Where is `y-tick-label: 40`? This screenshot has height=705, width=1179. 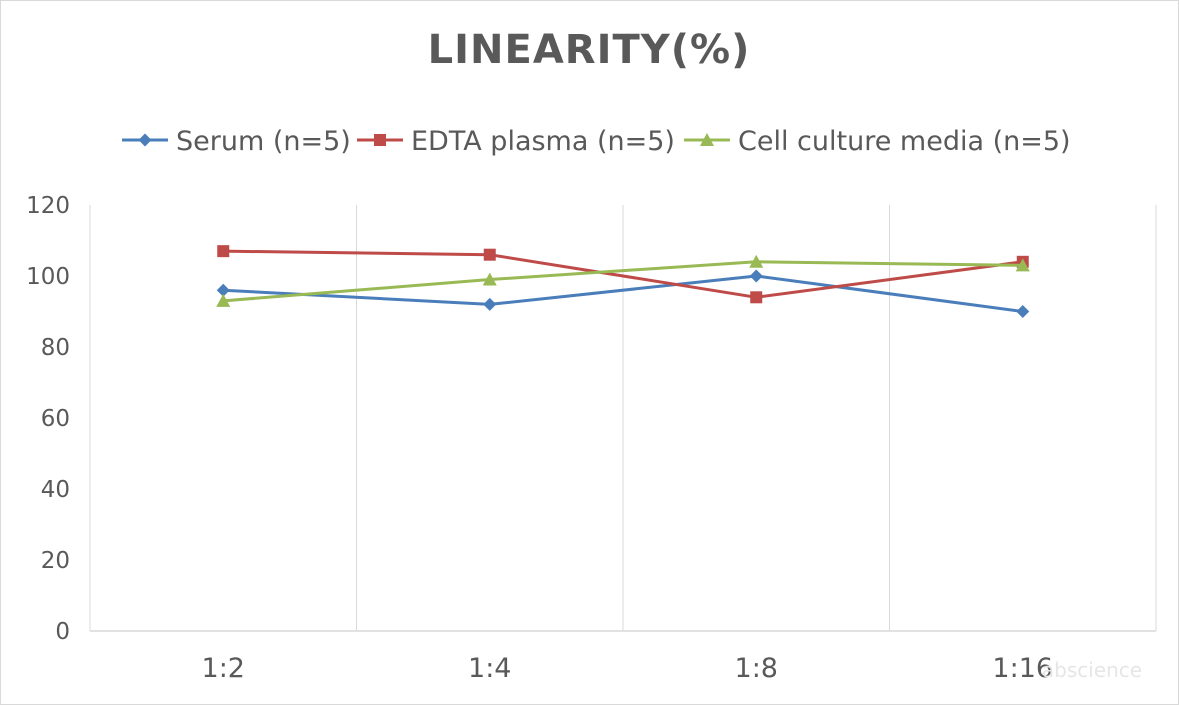
y-tick-label: 40 is located at coordinates (55, 490).